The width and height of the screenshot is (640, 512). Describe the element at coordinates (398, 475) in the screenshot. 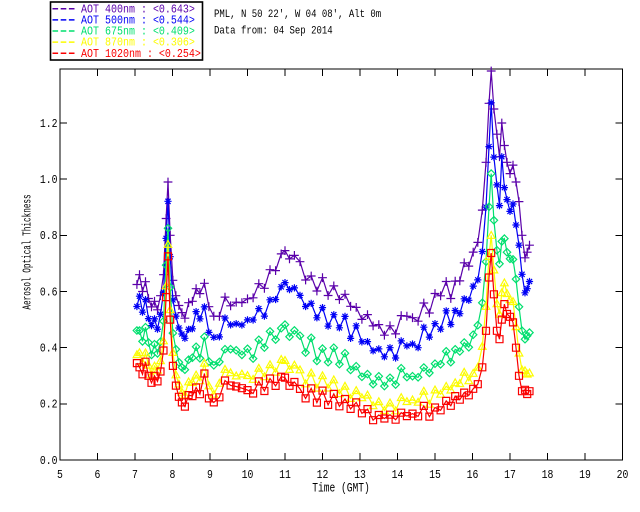

I see `svg-text: 14` at that location.